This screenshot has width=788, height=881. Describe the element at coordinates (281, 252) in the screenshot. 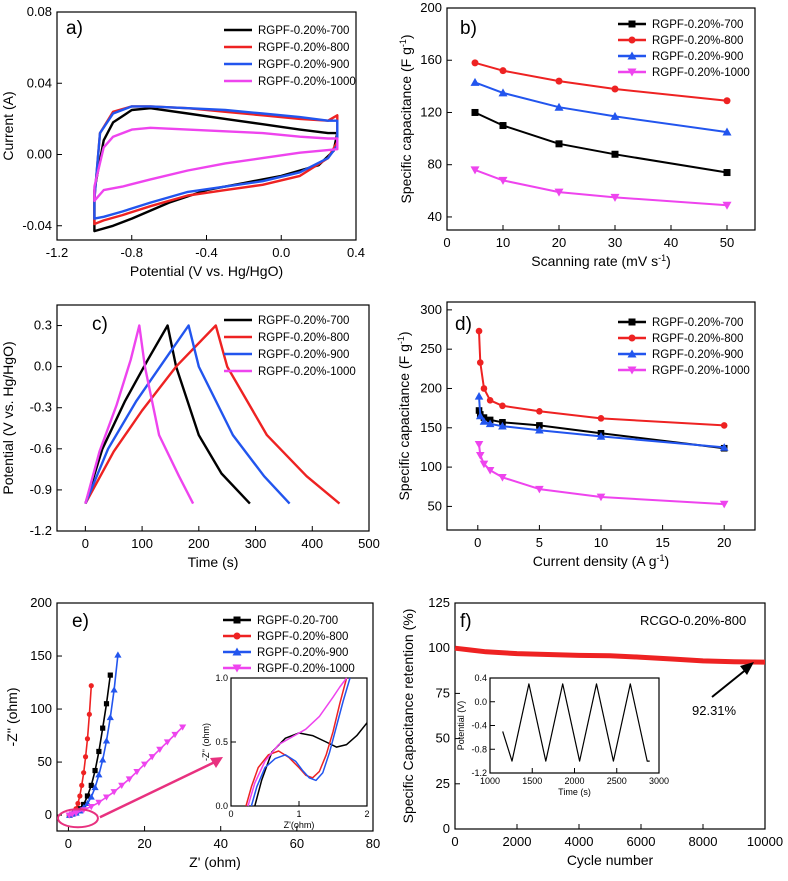

I see `x-tick-label: 0.0` at that location.